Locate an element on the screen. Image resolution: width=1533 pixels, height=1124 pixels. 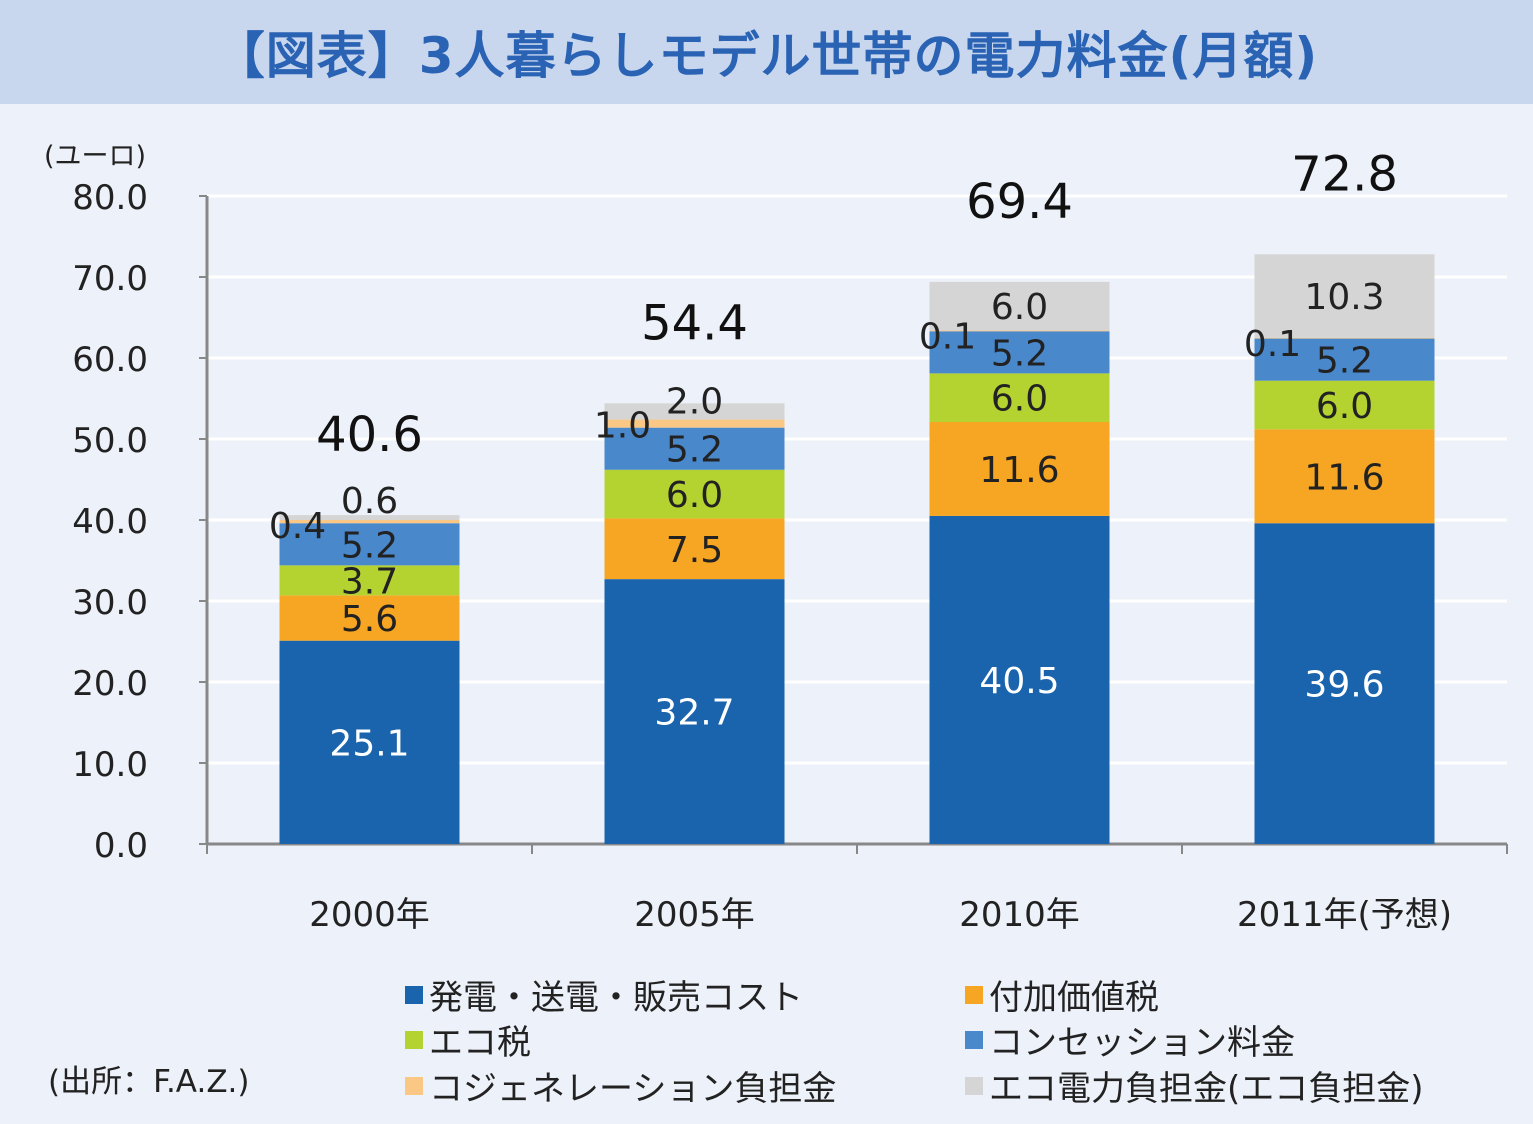
y-tick-label: 0.0 is located at coordinates (121, 846).